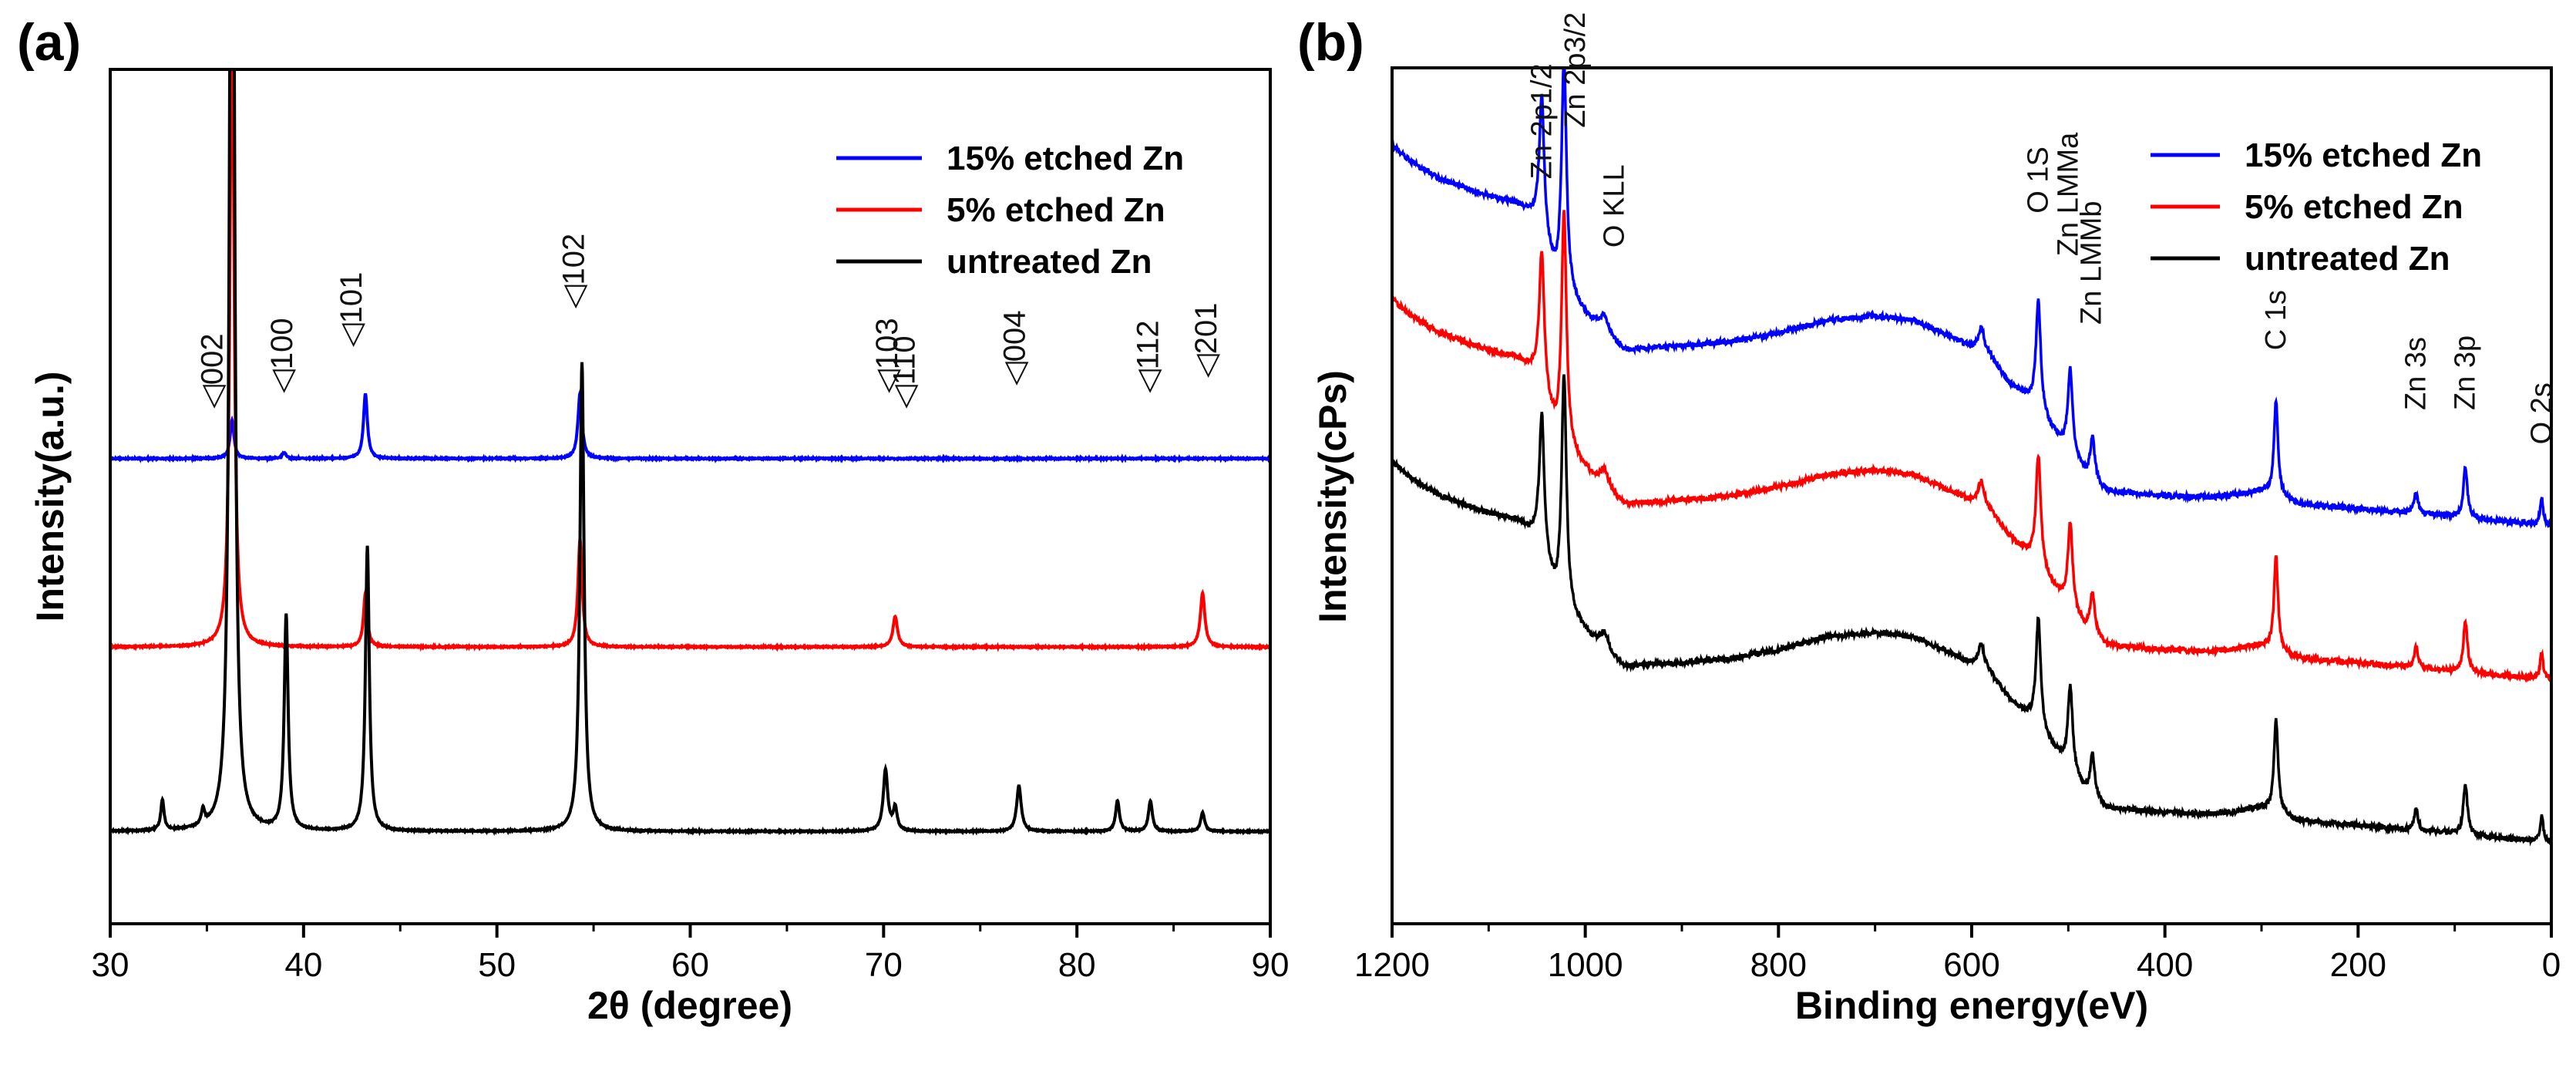 This screenshot has height=1088, width=2576. What do you see at coordinates (1065, 158) in the screenshot?
I see `panel-a-legend-label: 15% etched Zn` at bounding box center [1065, 158].